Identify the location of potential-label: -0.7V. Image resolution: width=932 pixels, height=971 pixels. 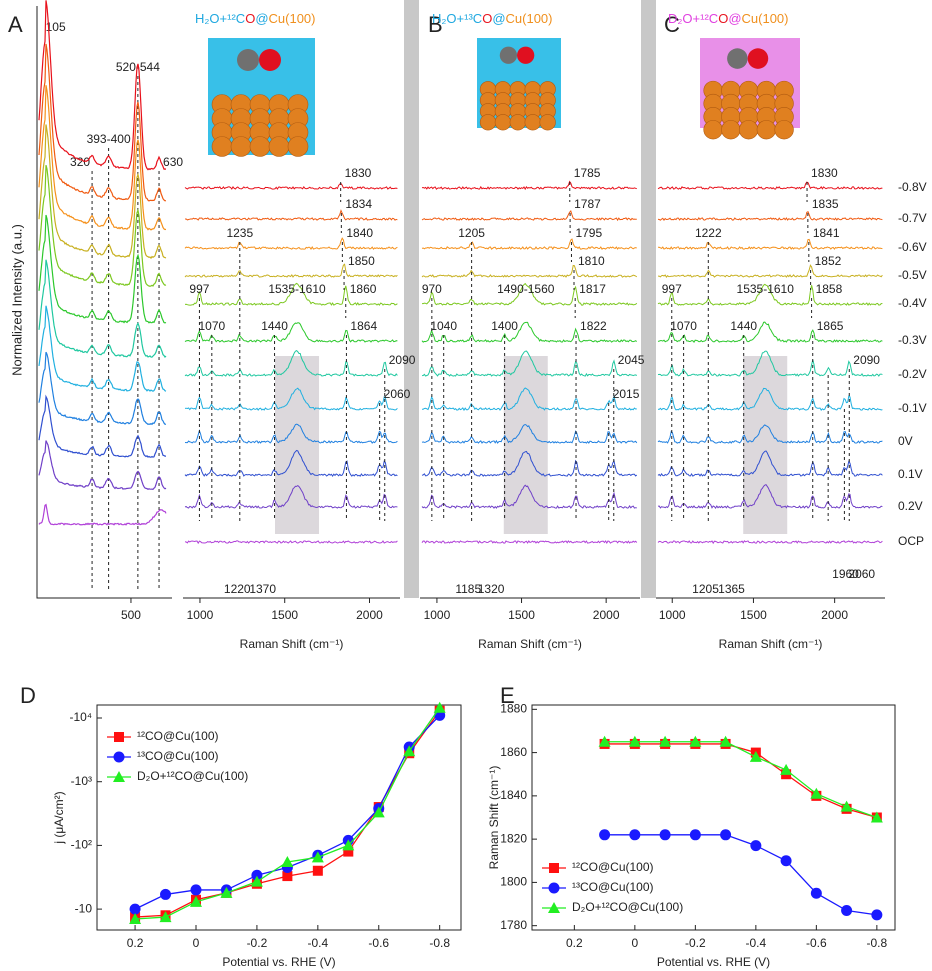
(912, 218).